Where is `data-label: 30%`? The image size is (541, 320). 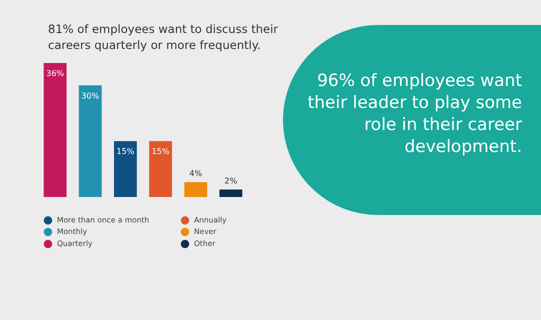 data-label: 30% is located at coordinates (90, 95).